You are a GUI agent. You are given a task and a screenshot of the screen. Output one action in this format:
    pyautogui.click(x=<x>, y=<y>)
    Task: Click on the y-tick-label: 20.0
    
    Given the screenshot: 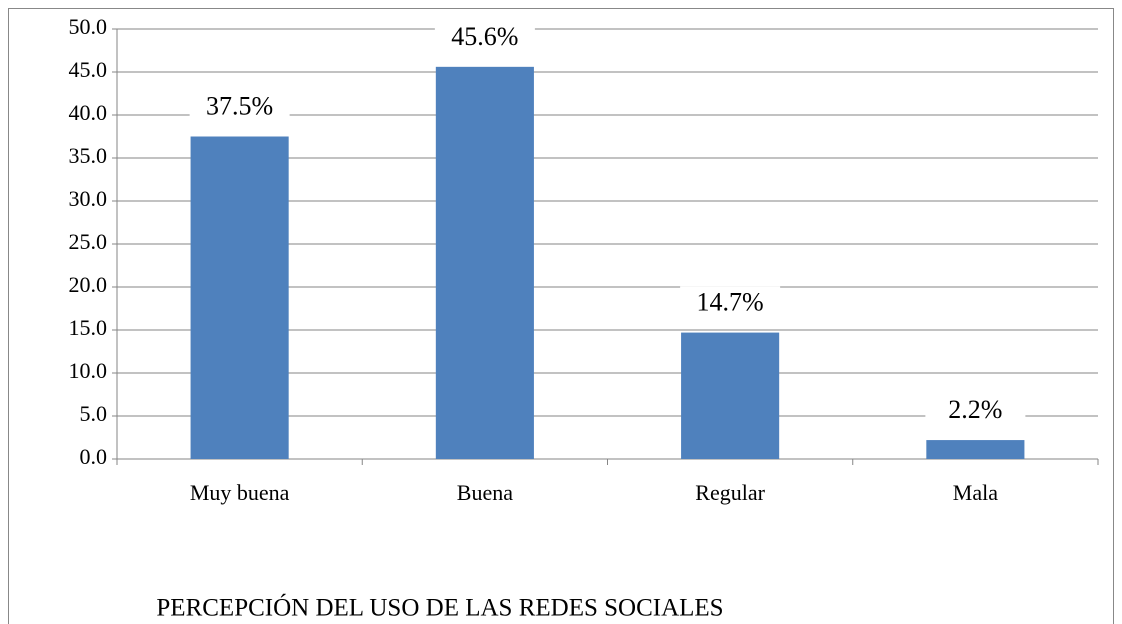 What is the action you would take?
    pyautogui.click(x=88, y=284)
    